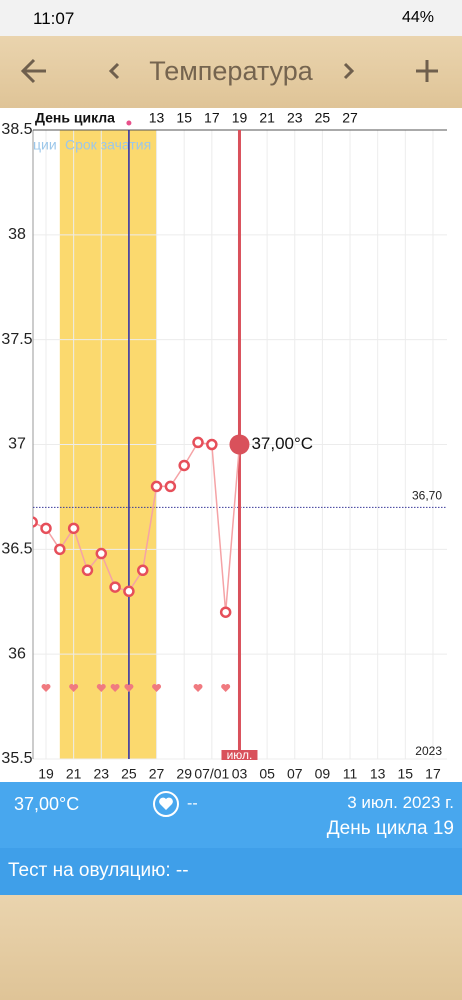 The height and width of the screenshot is (1000, 462). I want to click on x-tick-label: 17, so click(433, 774).